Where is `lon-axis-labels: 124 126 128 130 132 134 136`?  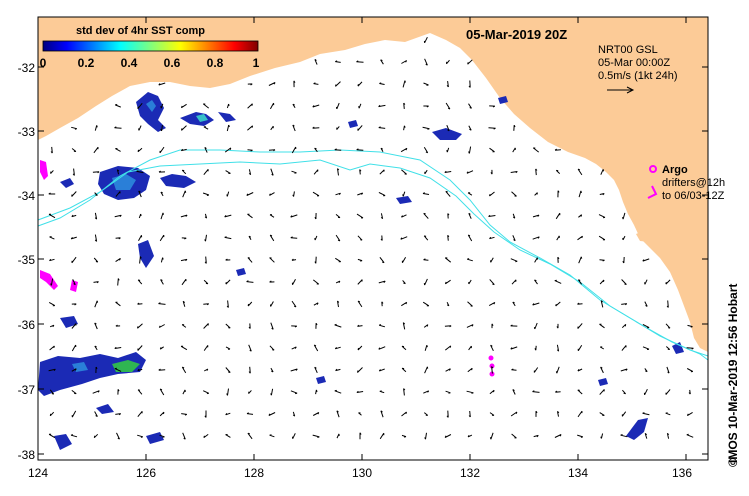 lon-axis-labels: 124 126 128 130 132 134 136 is located at coordinates (360, 473).